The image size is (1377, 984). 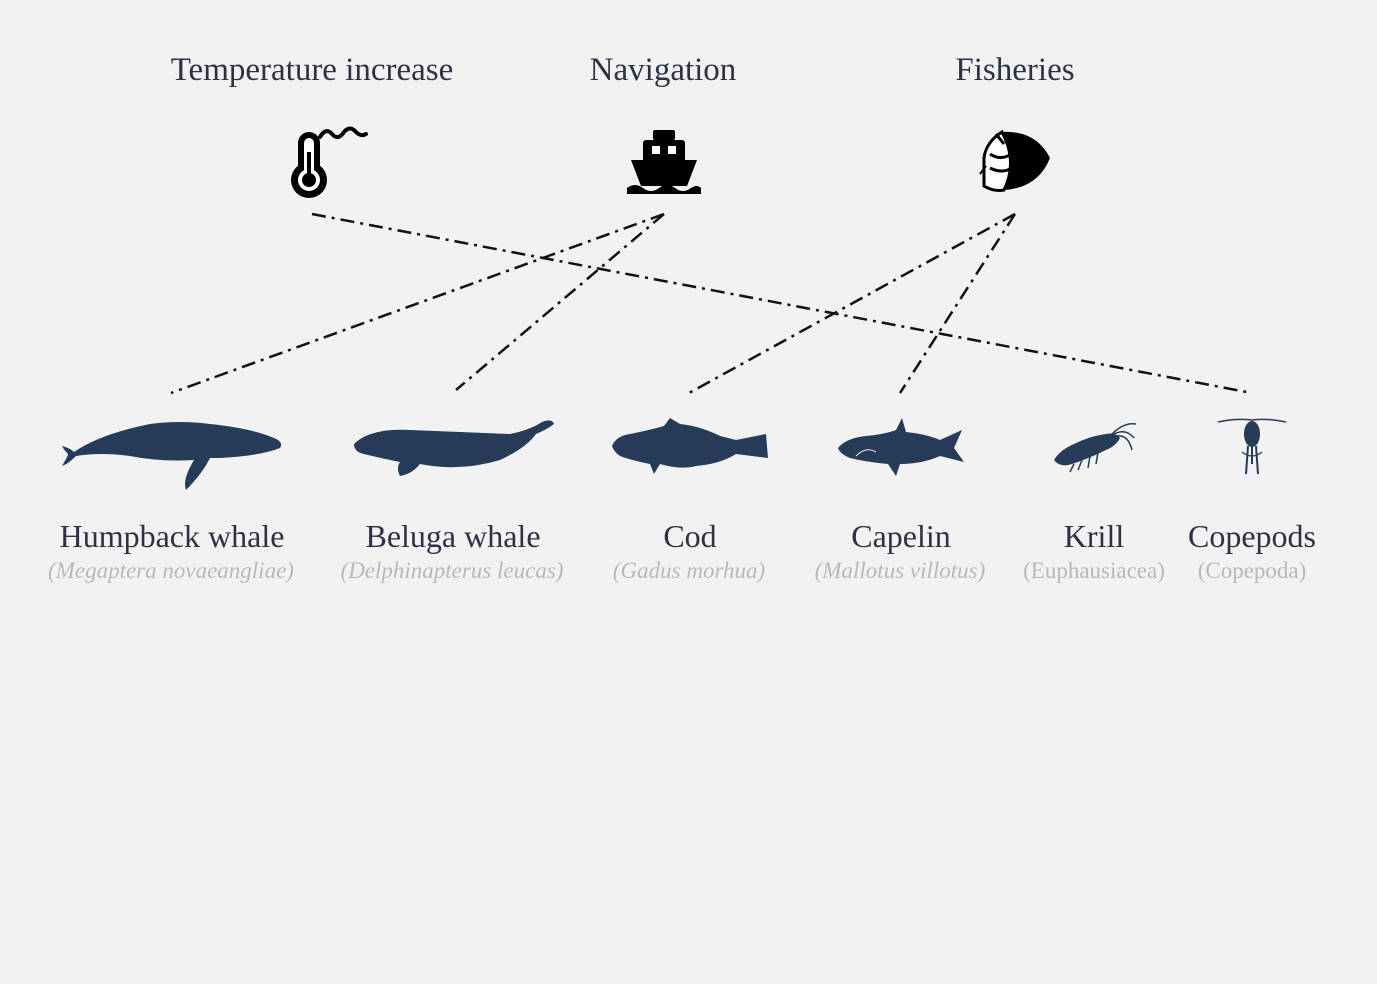 I want to click on humpback-whale-icon, so click(x=172, y=456).